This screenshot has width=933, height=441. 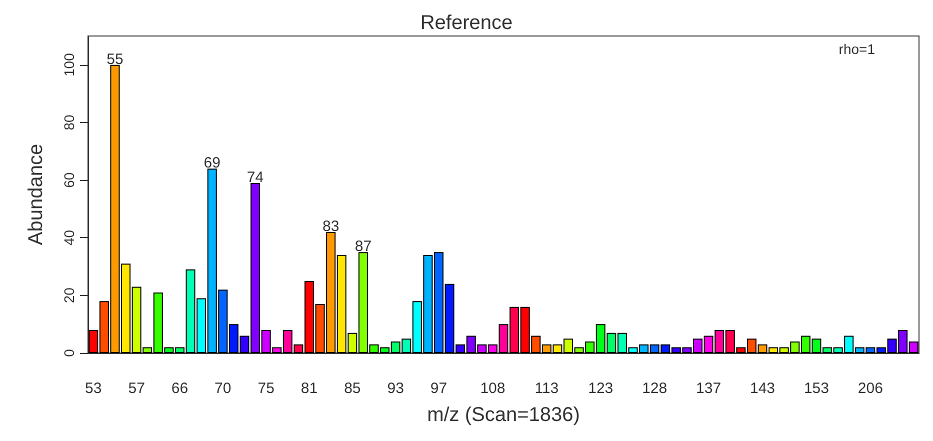 What do you see at coordinates (93, 388) in the screenshot?
I see `x-tick-label: 53` at bounding box center [93, 388].